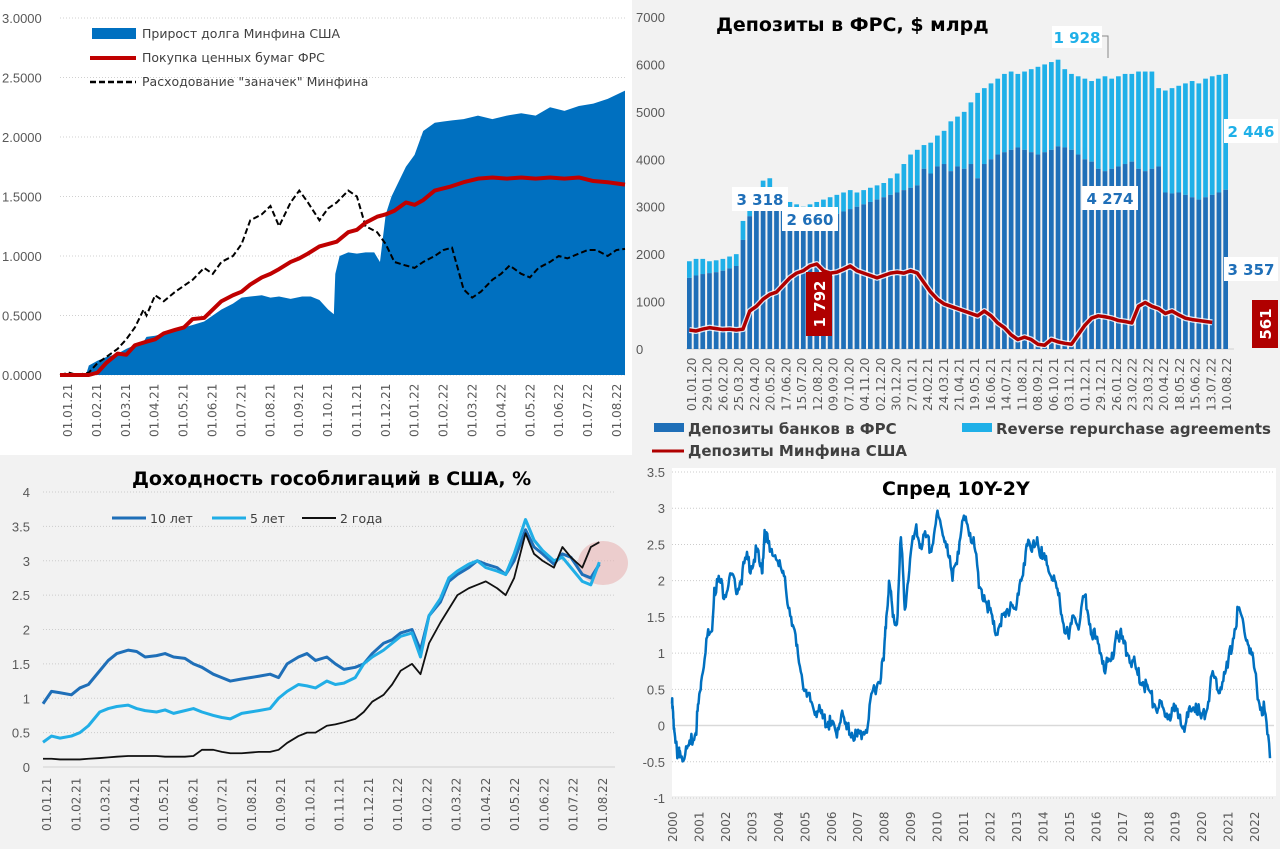 This screenshot has width=1280, height=849. I want to click on x-tick-label: 20.04.22, so click(1164, 384).